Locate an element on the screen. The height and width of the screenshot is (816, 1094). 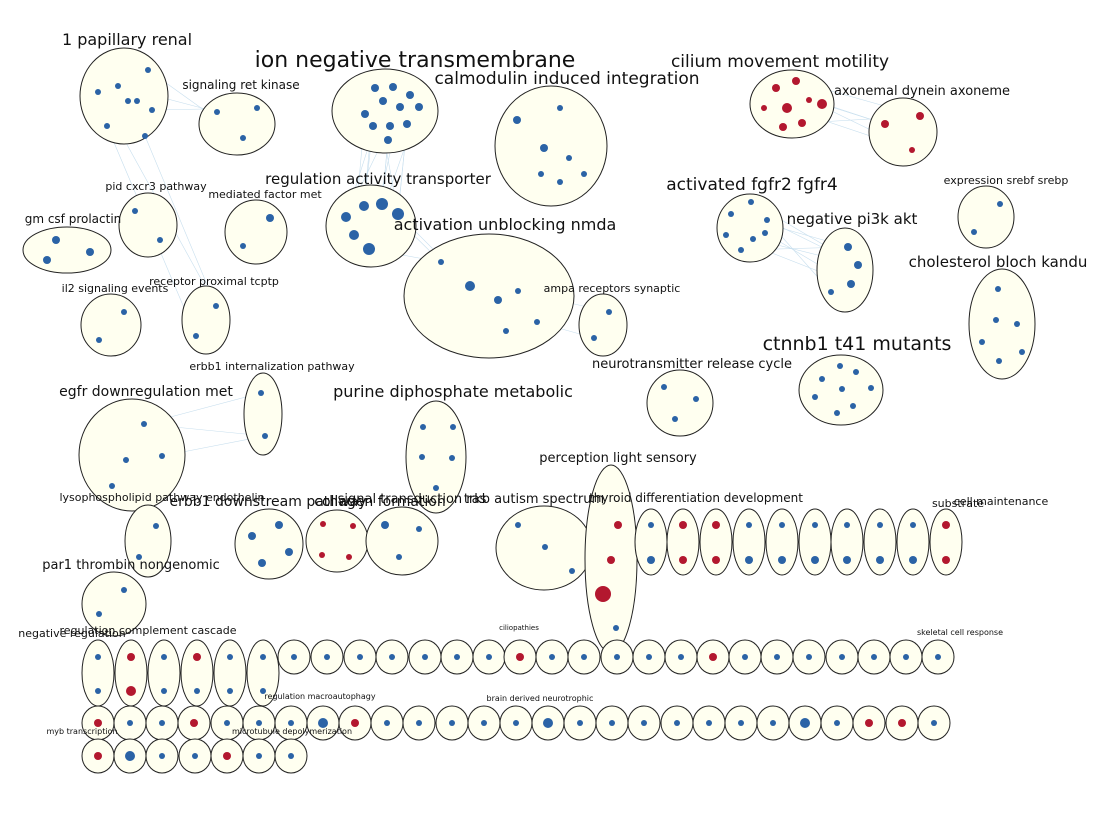
cluster-label-cilium-movement-motility: cilium movement motility is located at coordinates (780, 62).